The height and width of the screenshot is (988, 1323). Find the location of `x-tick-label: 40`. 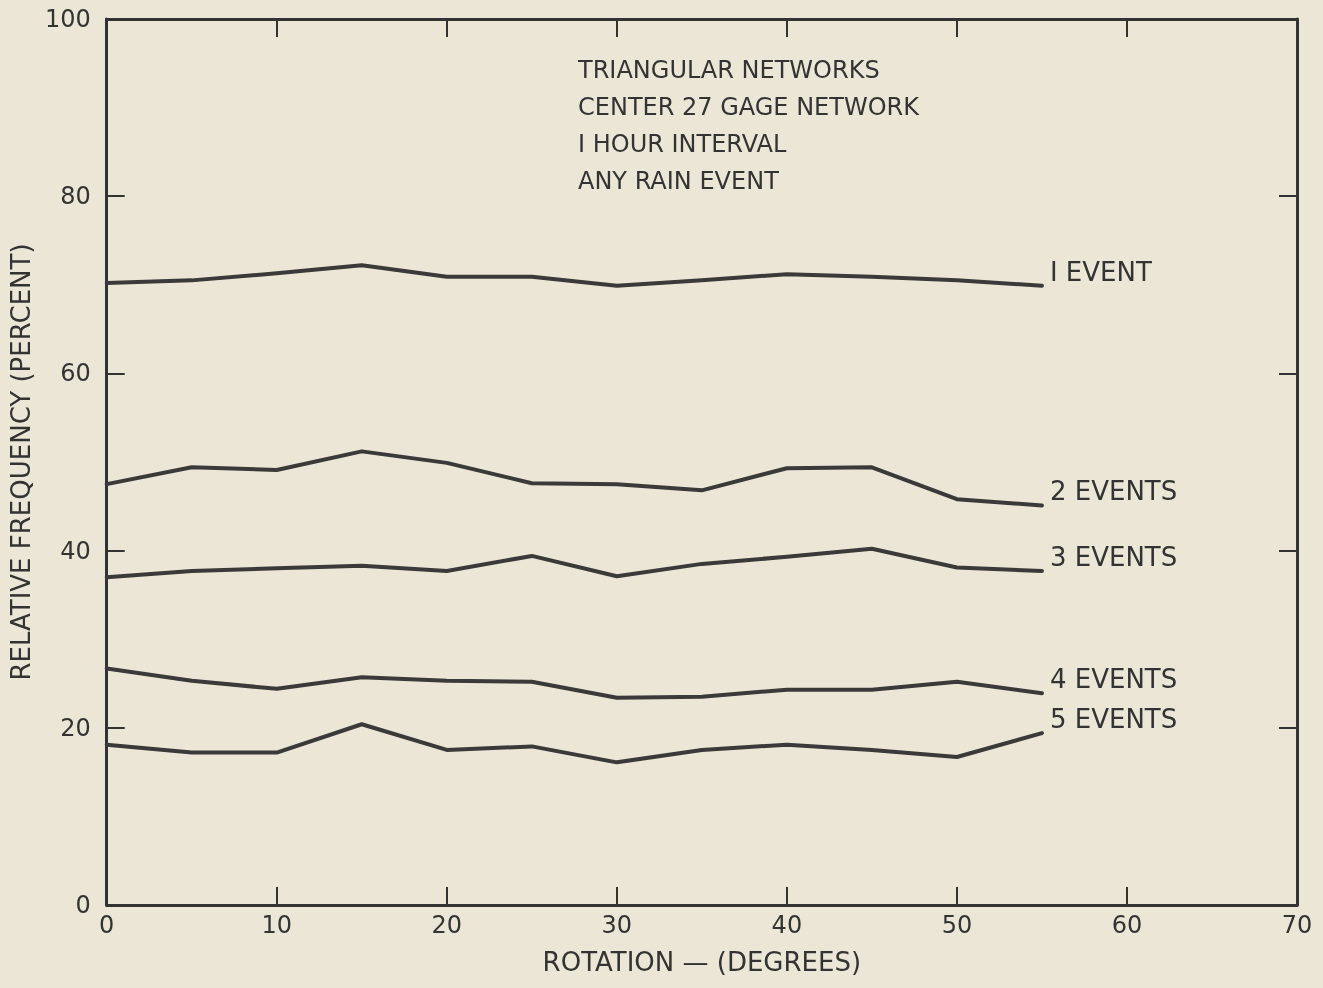

x-tick-label: 40 is located at coordinates (787, 925).